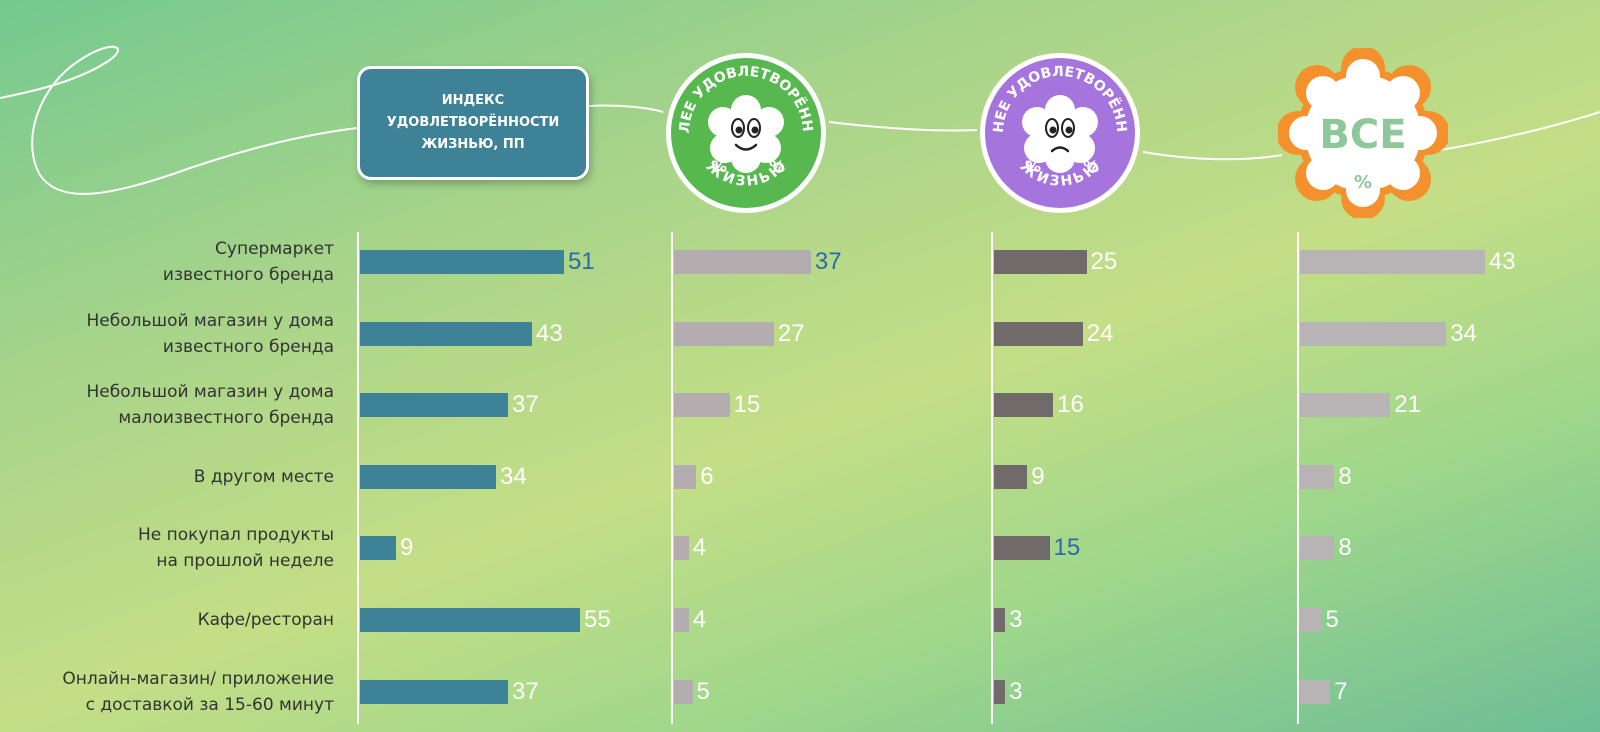  I want to click on all-respondents-badge: ВСЕ %, so click(1363, 133).